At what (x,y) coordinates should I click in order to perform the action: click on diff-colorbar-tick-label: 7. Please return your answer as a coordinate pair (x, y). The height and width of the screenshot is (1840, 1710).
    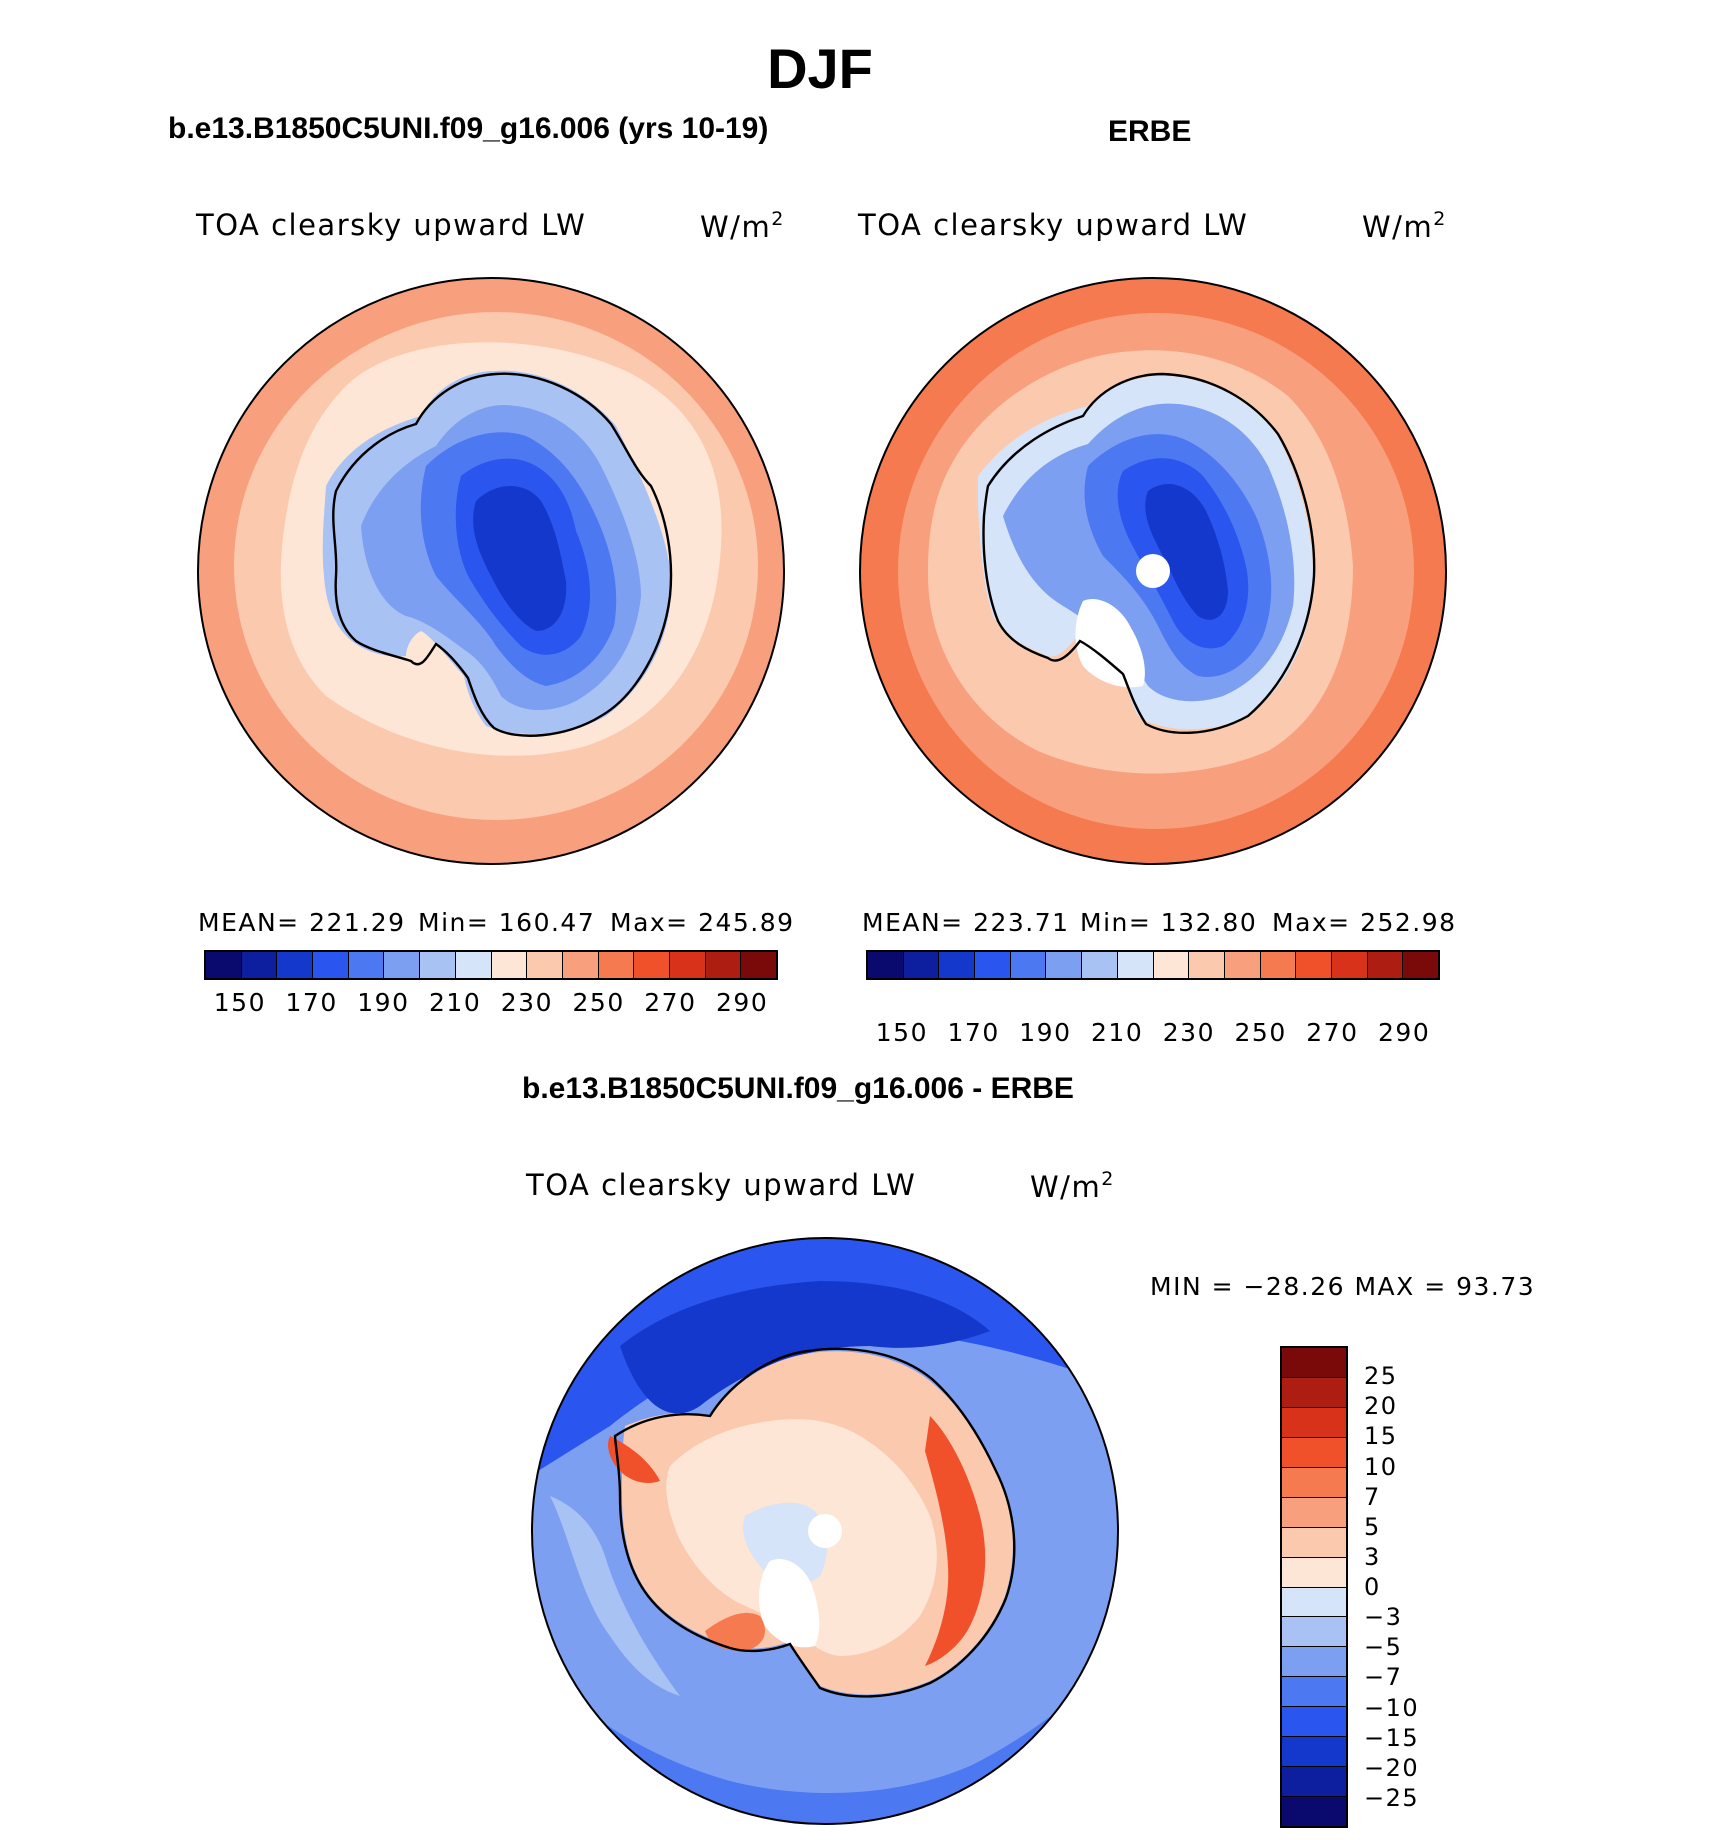
    Looking at the image, I should click on (1372, 1496).